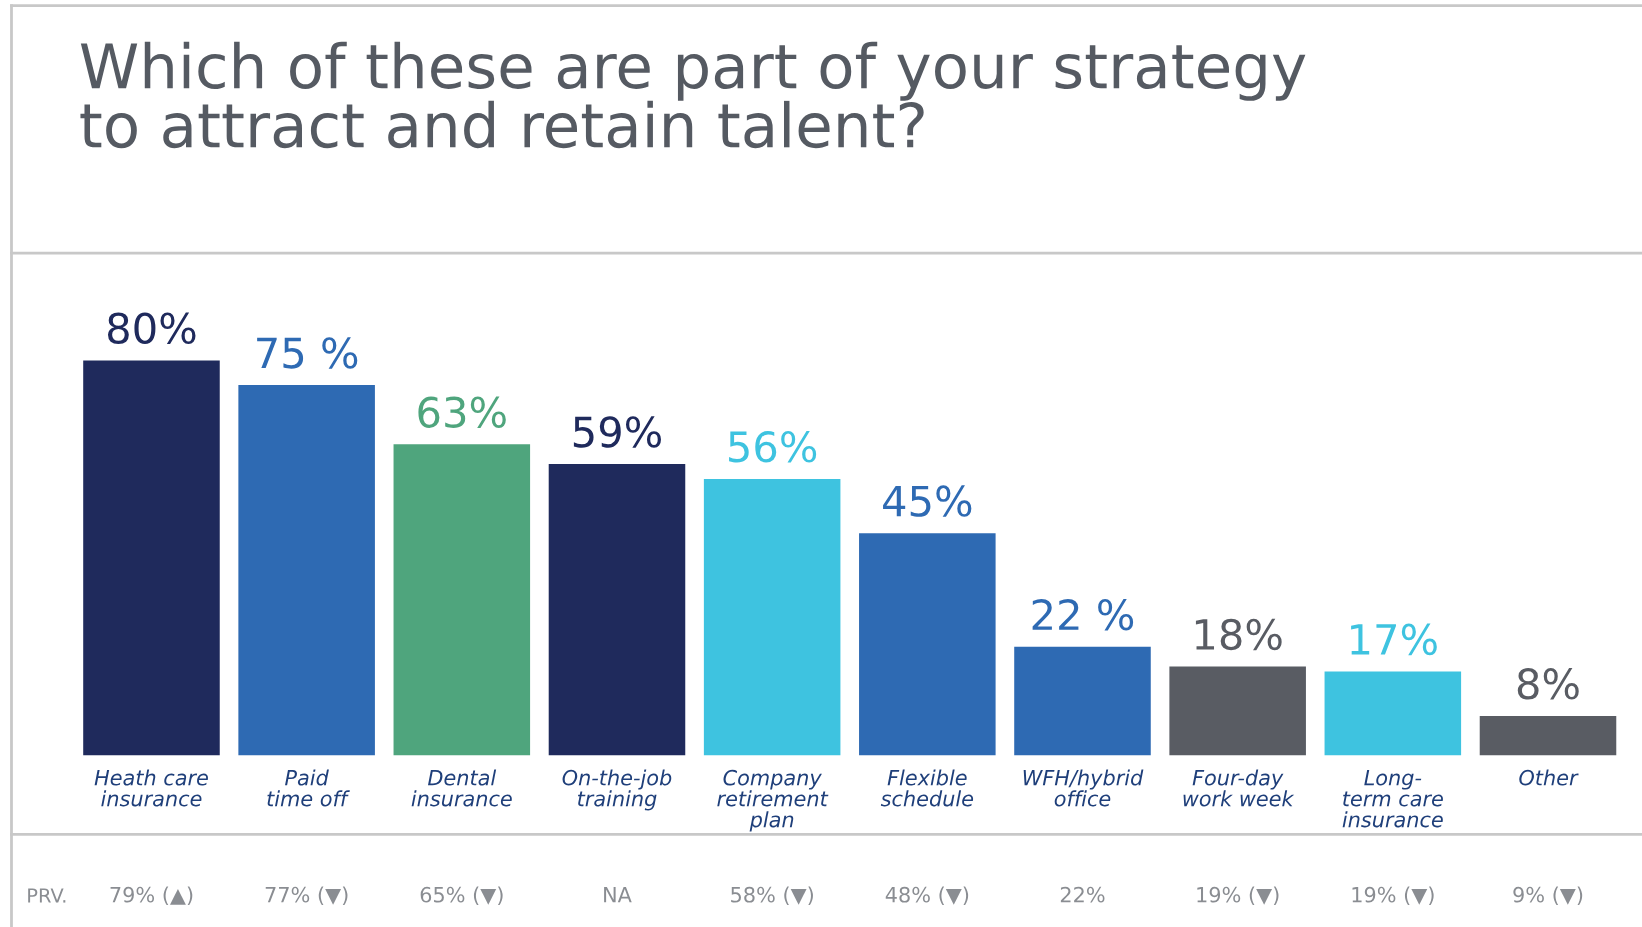 Image resolution: width=1642 pixels, height=927 pixels. What do you see at coordinates (1239, 788) in the screenshot?
I see `x-tick-label: Four-day work week` at bounding box center [1239, 788].